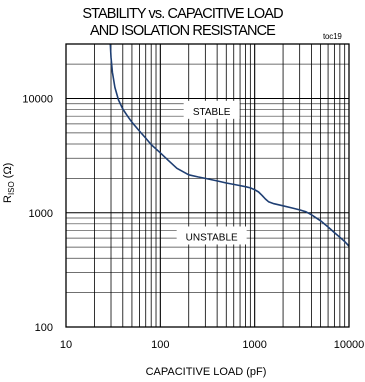  What do you see at coordinates (254, 345) in the screenshot?
I see `x-tick-label: 1000` at bounding box center [254, 345].